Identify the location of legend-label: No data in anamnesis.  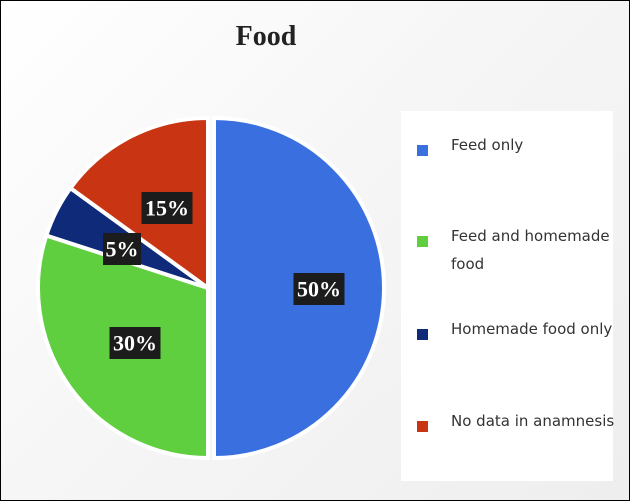
(533, 421).